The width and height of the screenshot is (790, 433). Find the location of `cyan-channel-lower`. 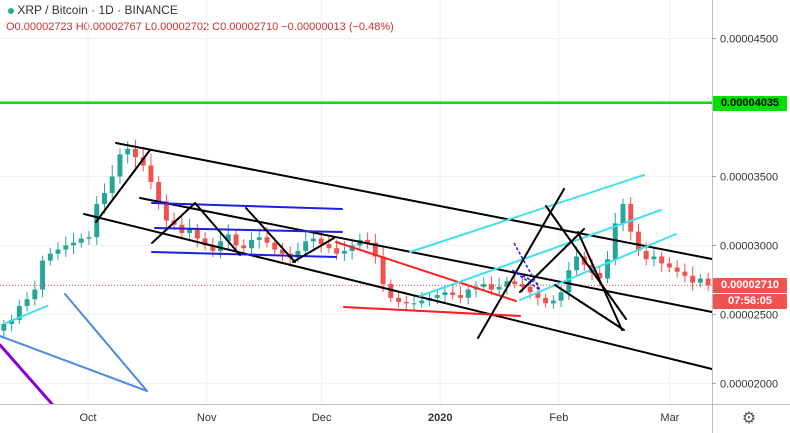

cyan-channel-lower is located at coordinates (598, 267).